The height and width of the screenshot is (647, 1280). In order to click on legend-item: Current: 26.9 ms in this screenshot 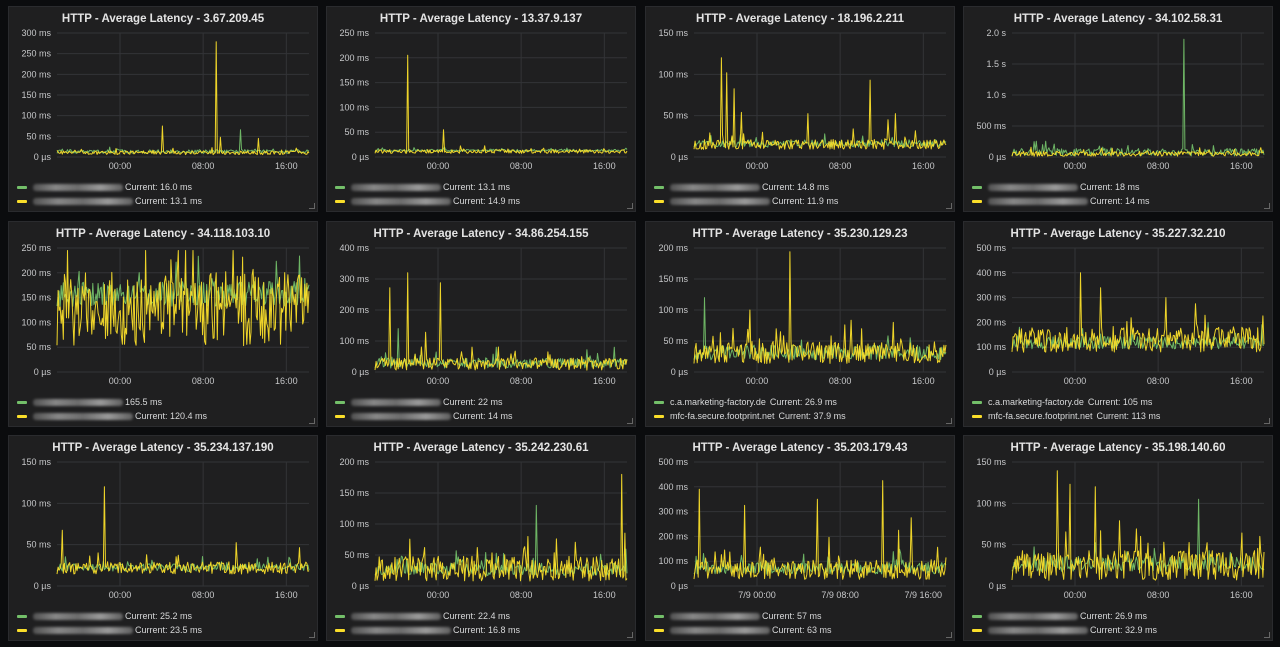, I will do `click(1059, 616)`.